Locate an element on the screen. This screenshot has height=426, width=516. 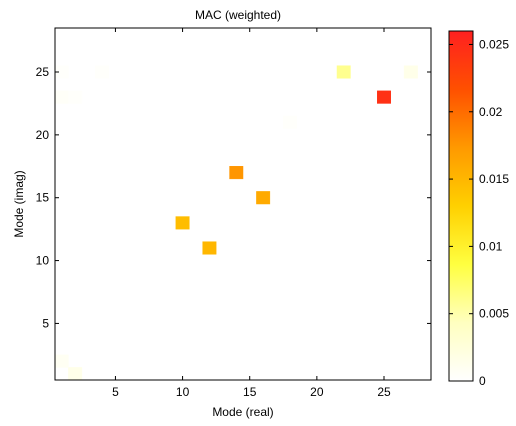
y-tick-label: 15 is located at coordinates (43, 198).